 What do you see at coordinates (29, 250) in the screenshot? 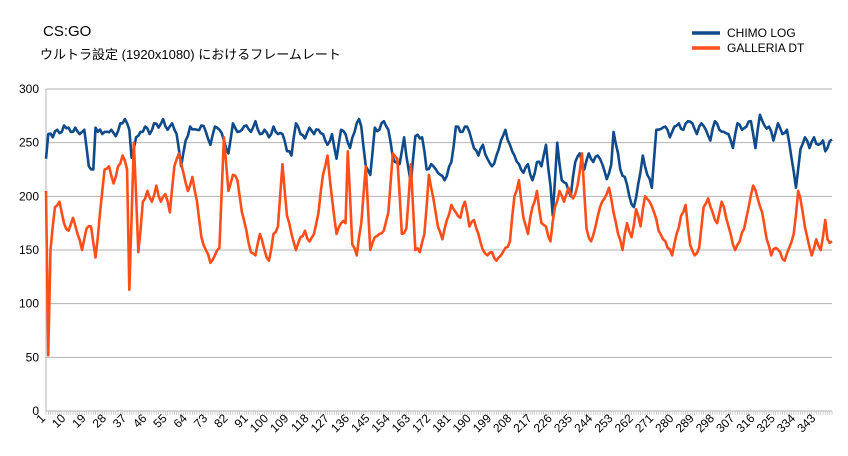
I see `y-tick-label: 150` at bounding box center [29, 250].